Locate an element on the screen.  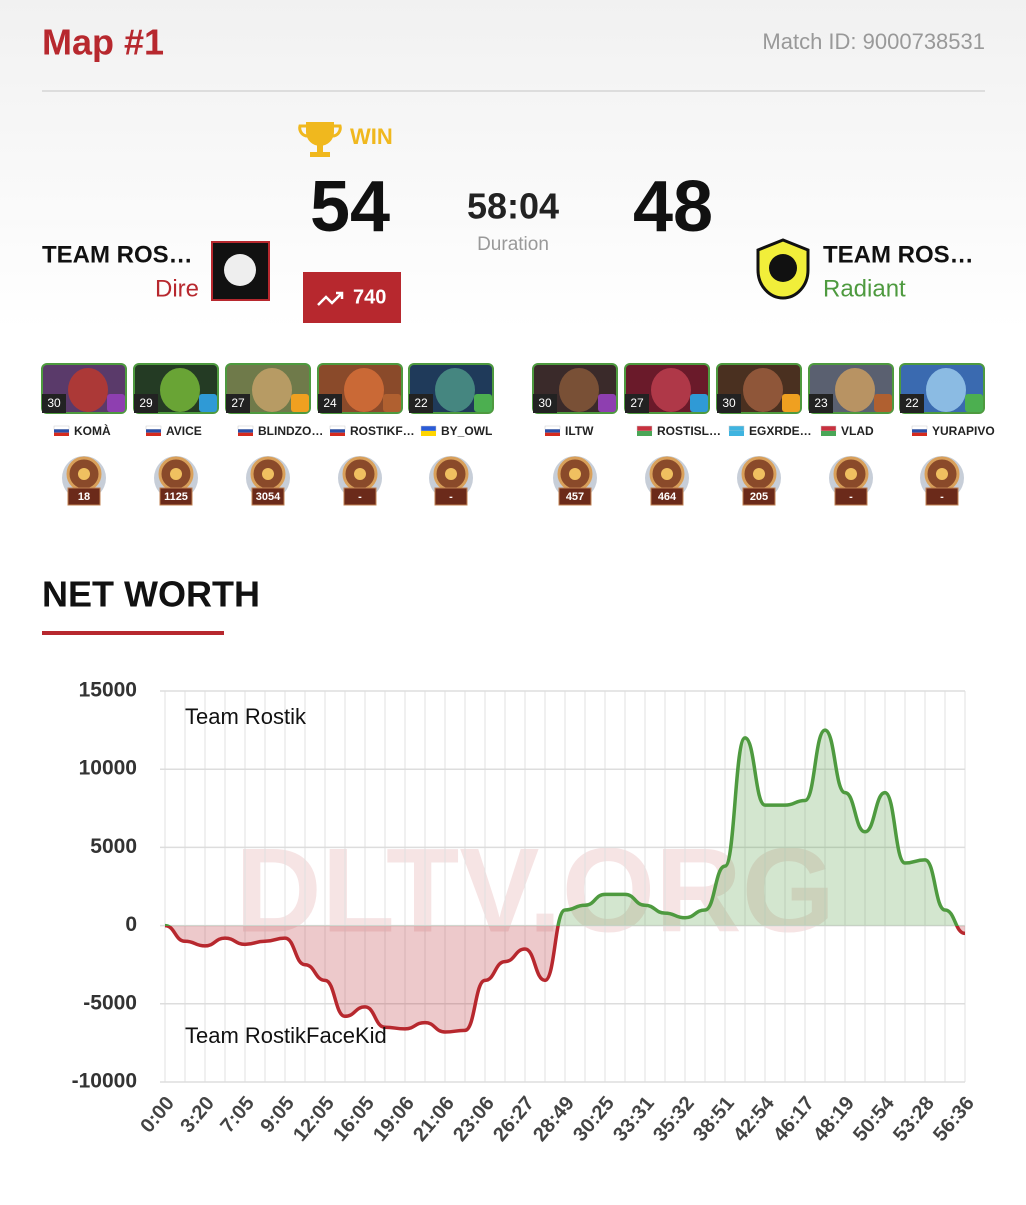
hero-level: 24 is located at coordinates (330, 403).